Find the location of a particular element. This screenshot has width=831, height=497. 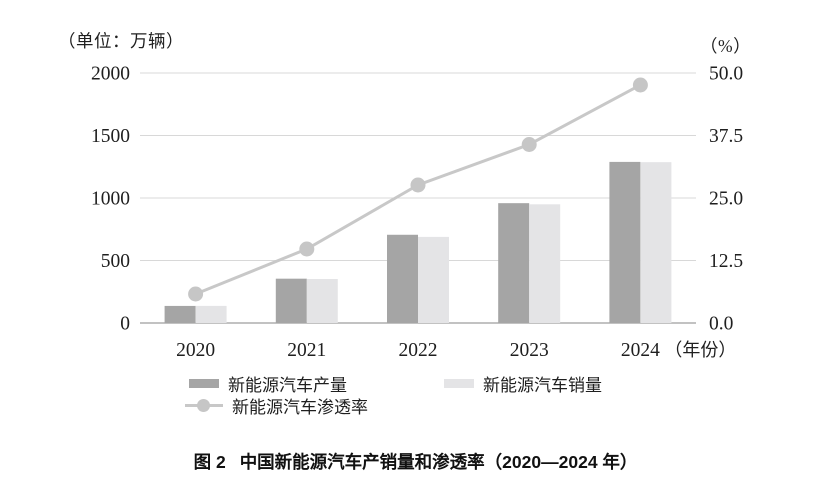

x-axis-tick-label: 2022 is located at coordinates (418, 350).